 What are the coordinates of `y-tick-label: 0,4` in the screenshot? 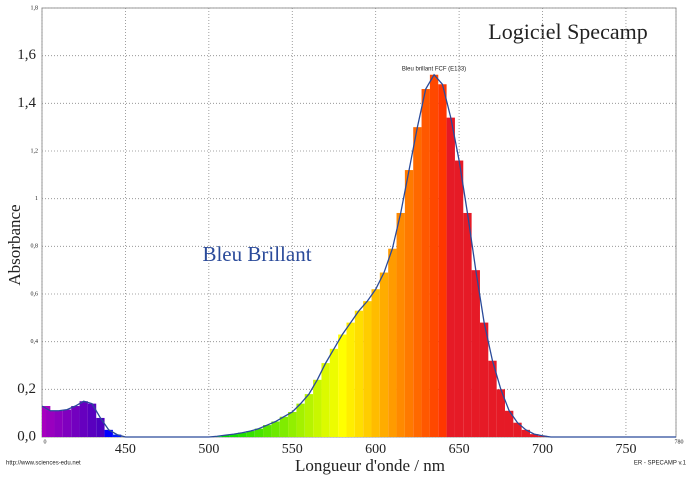 It's located at (35, 342).